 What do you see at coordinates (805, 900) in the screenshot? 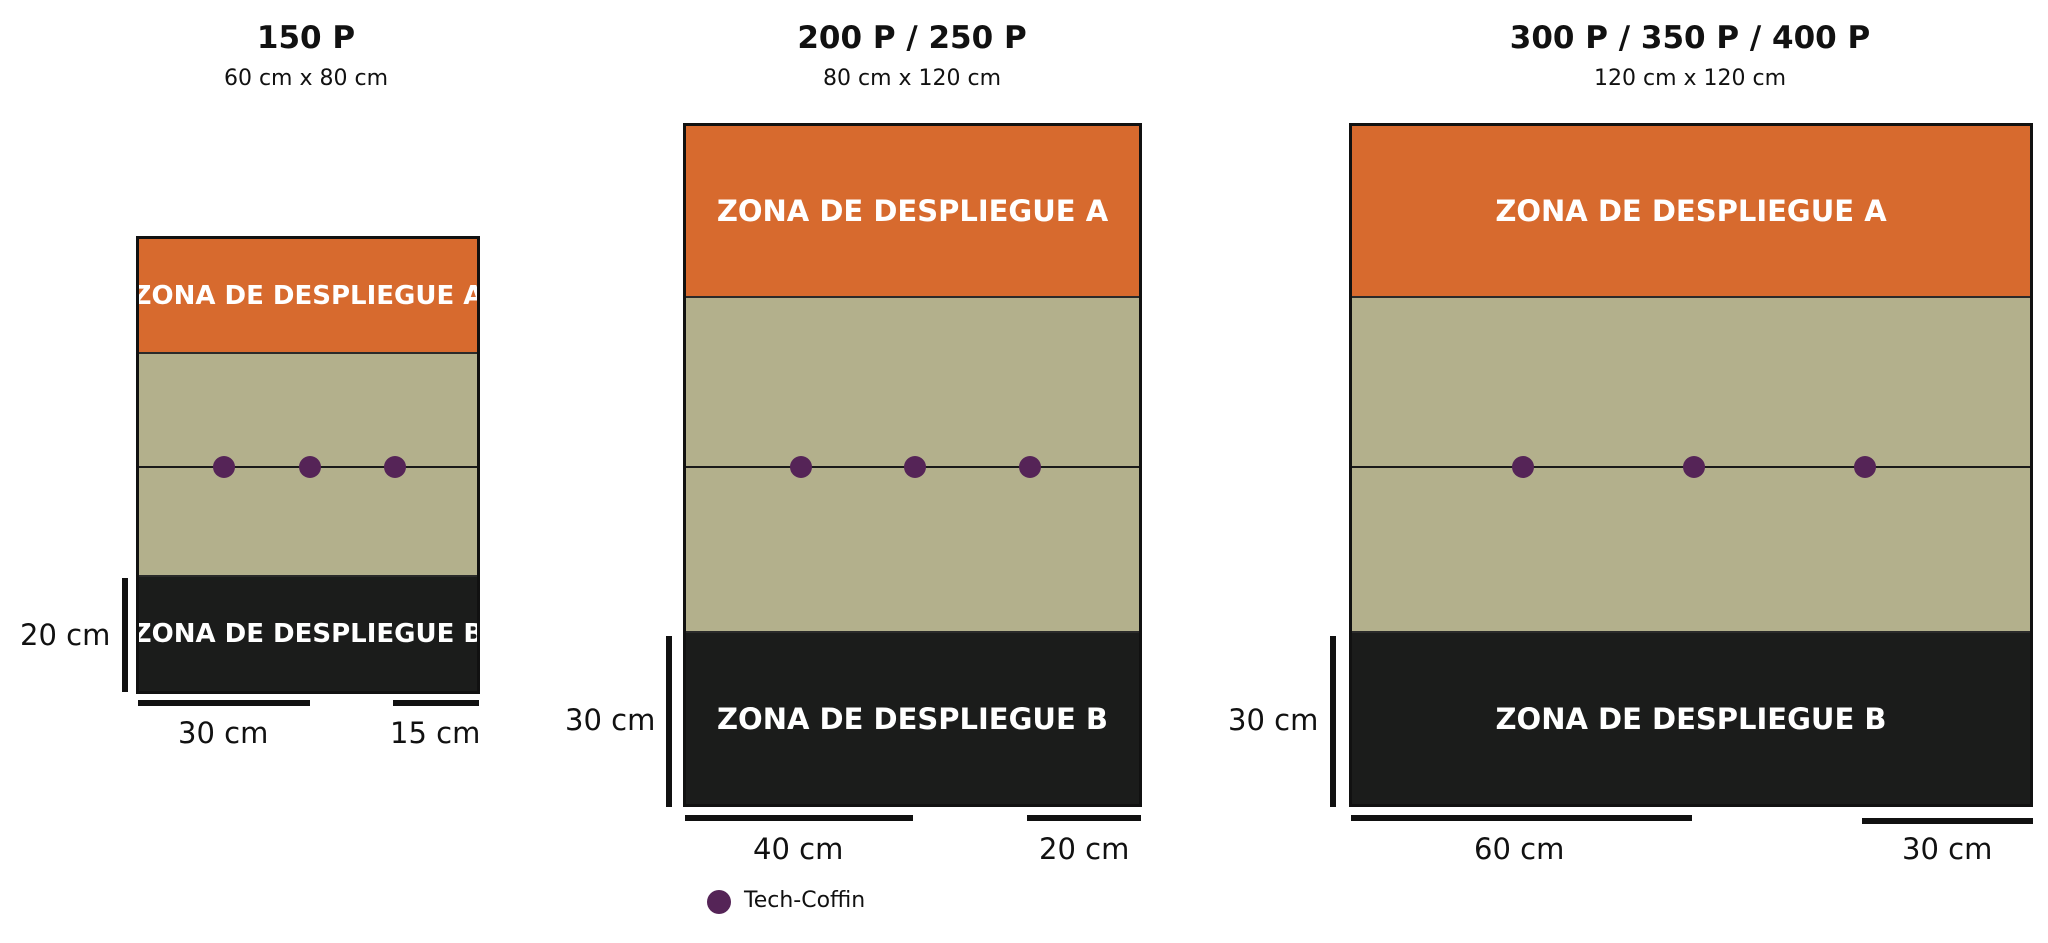
I see `legend-label: Tech-Coffin` at bounding box center [805, 900].